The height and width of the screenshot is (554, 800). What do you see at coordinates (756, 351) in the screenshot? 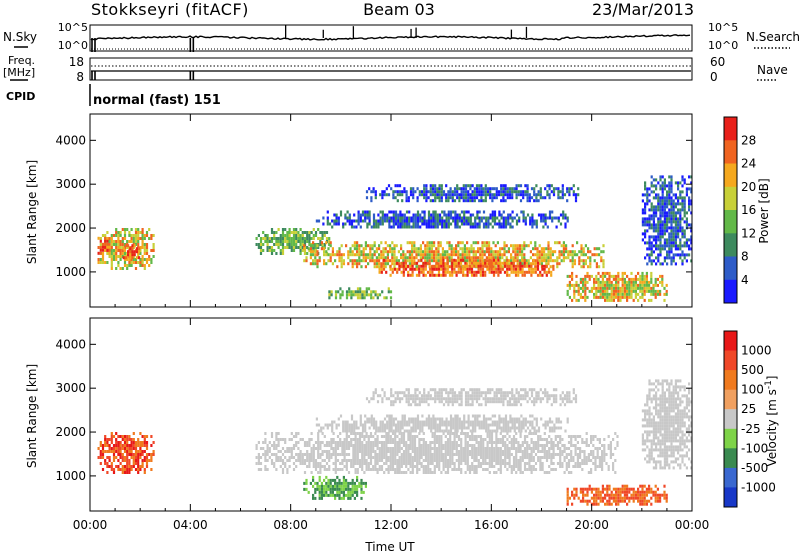
I see `colorbar-tick-label: 1000` at bounding box center [756, 351].